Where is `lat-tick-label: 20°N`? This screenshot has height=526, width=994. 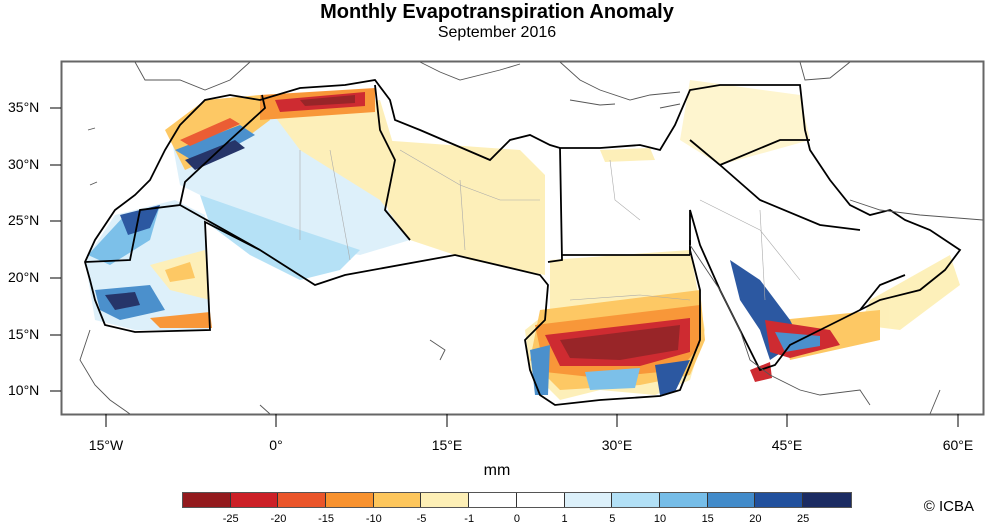 lat-tick-label: 20°N is located at coordinates (24, 277).